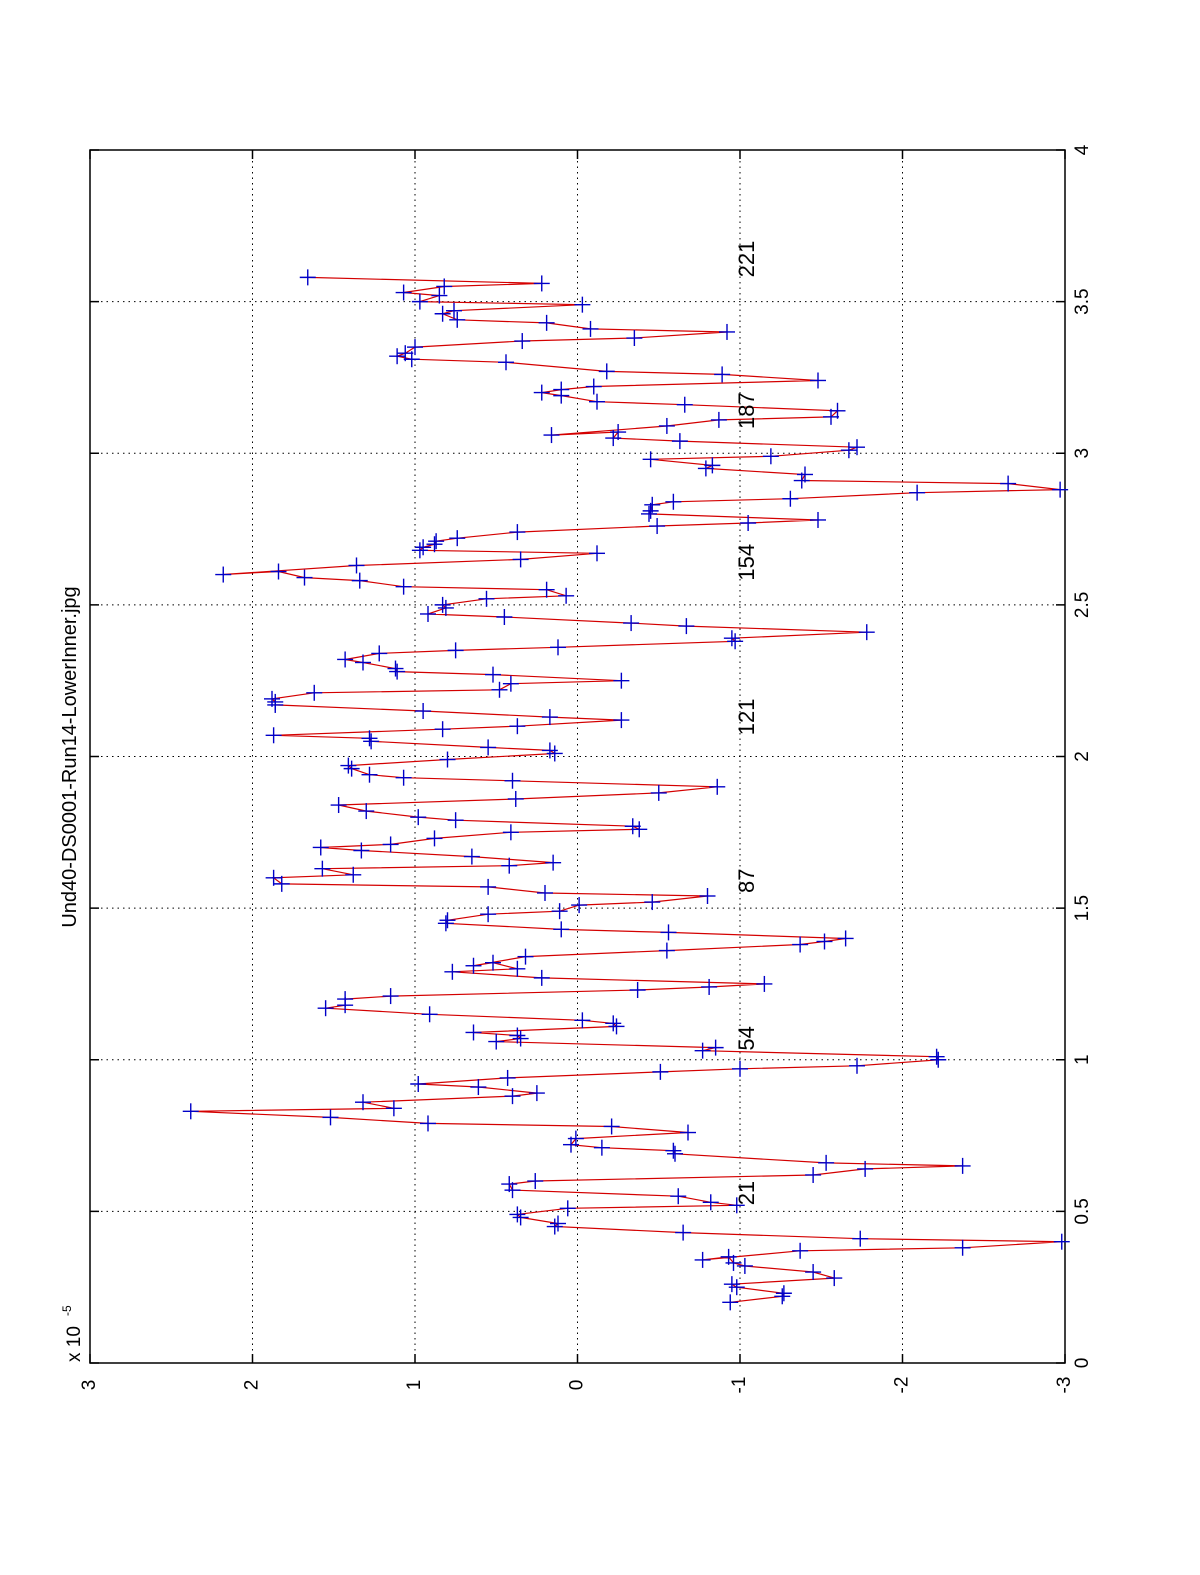  I want to click on point-annotation: 187, so click(746, 410).